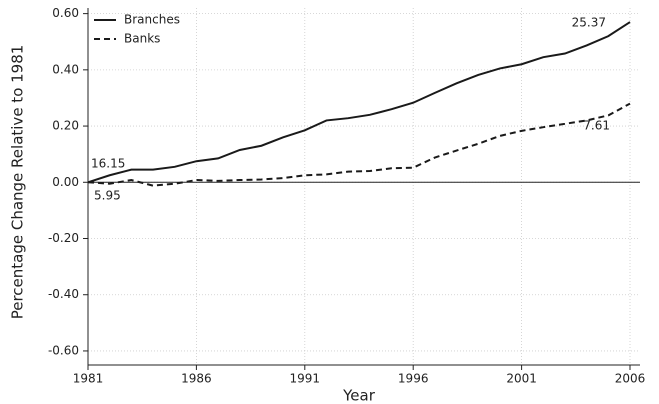  Describe the element at coordinates (359, 395) in the screenshot. I see `x-axis-title: Year` at that location.